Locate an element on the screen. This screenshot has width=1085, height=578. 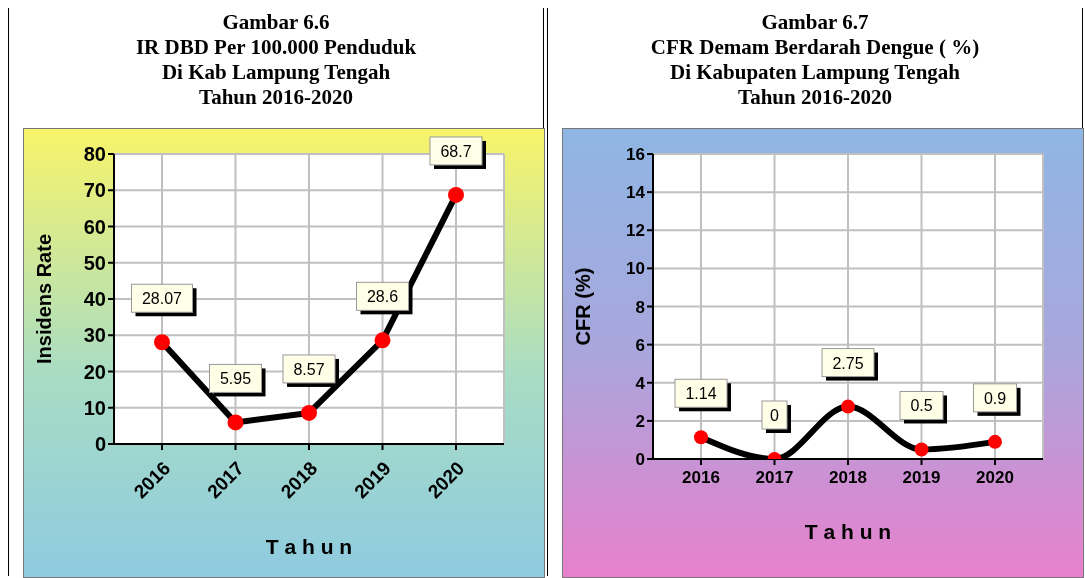
x-tick-label: 2018 is located at coordinates (848, 478).